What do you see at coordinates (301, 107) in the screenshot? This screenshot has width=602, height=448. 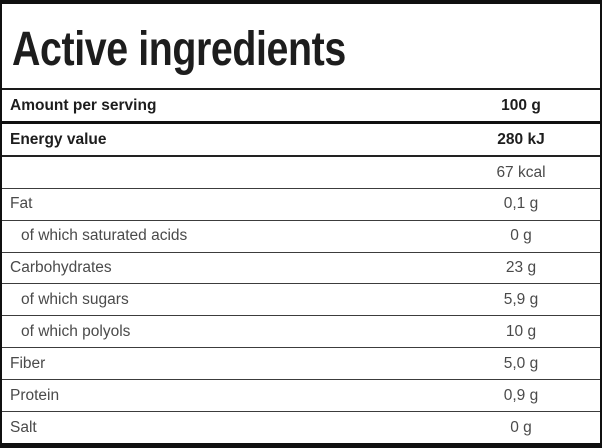 I see `table-row: Amount per serving 100 g` at bounding box center [301, 107].